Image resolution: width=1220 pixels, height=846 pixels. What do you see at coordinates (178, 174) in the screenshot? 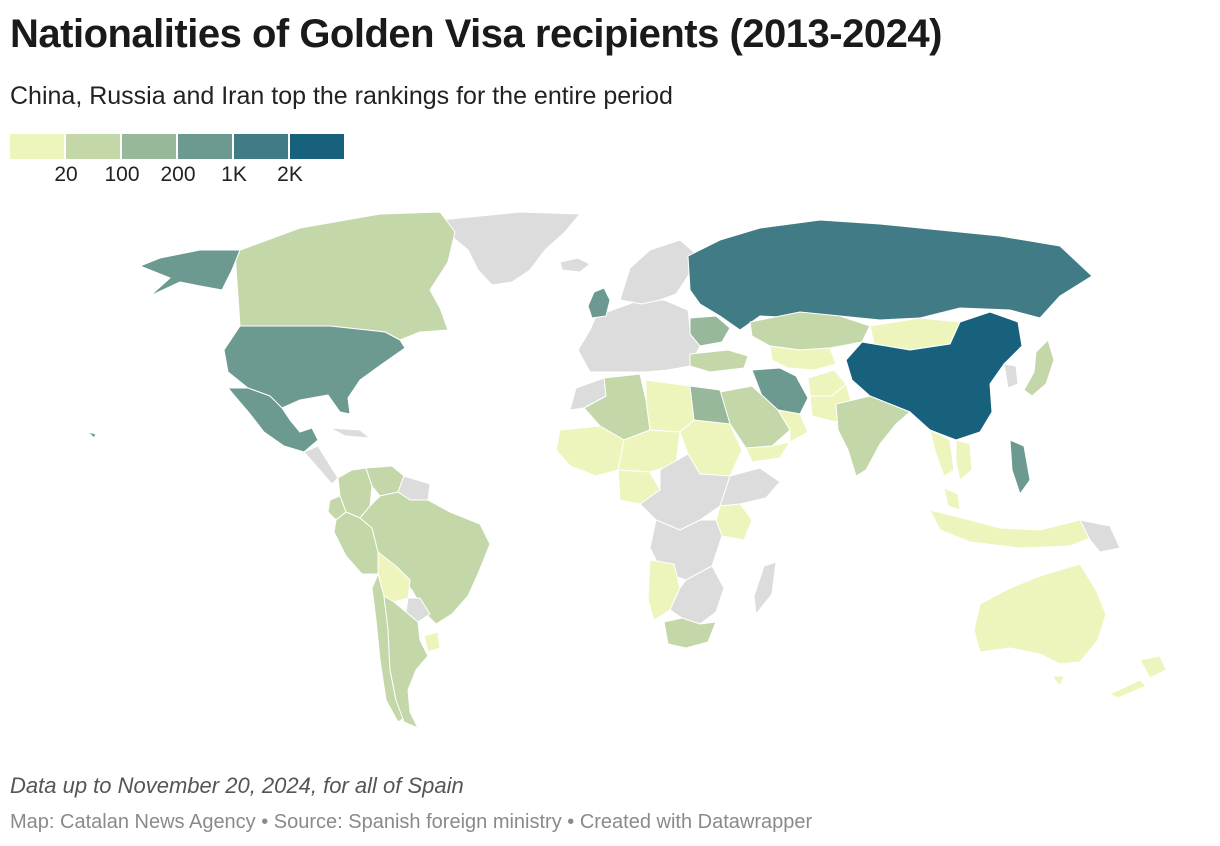
I see `legend-label: 200` at bounding box center [178, 174].